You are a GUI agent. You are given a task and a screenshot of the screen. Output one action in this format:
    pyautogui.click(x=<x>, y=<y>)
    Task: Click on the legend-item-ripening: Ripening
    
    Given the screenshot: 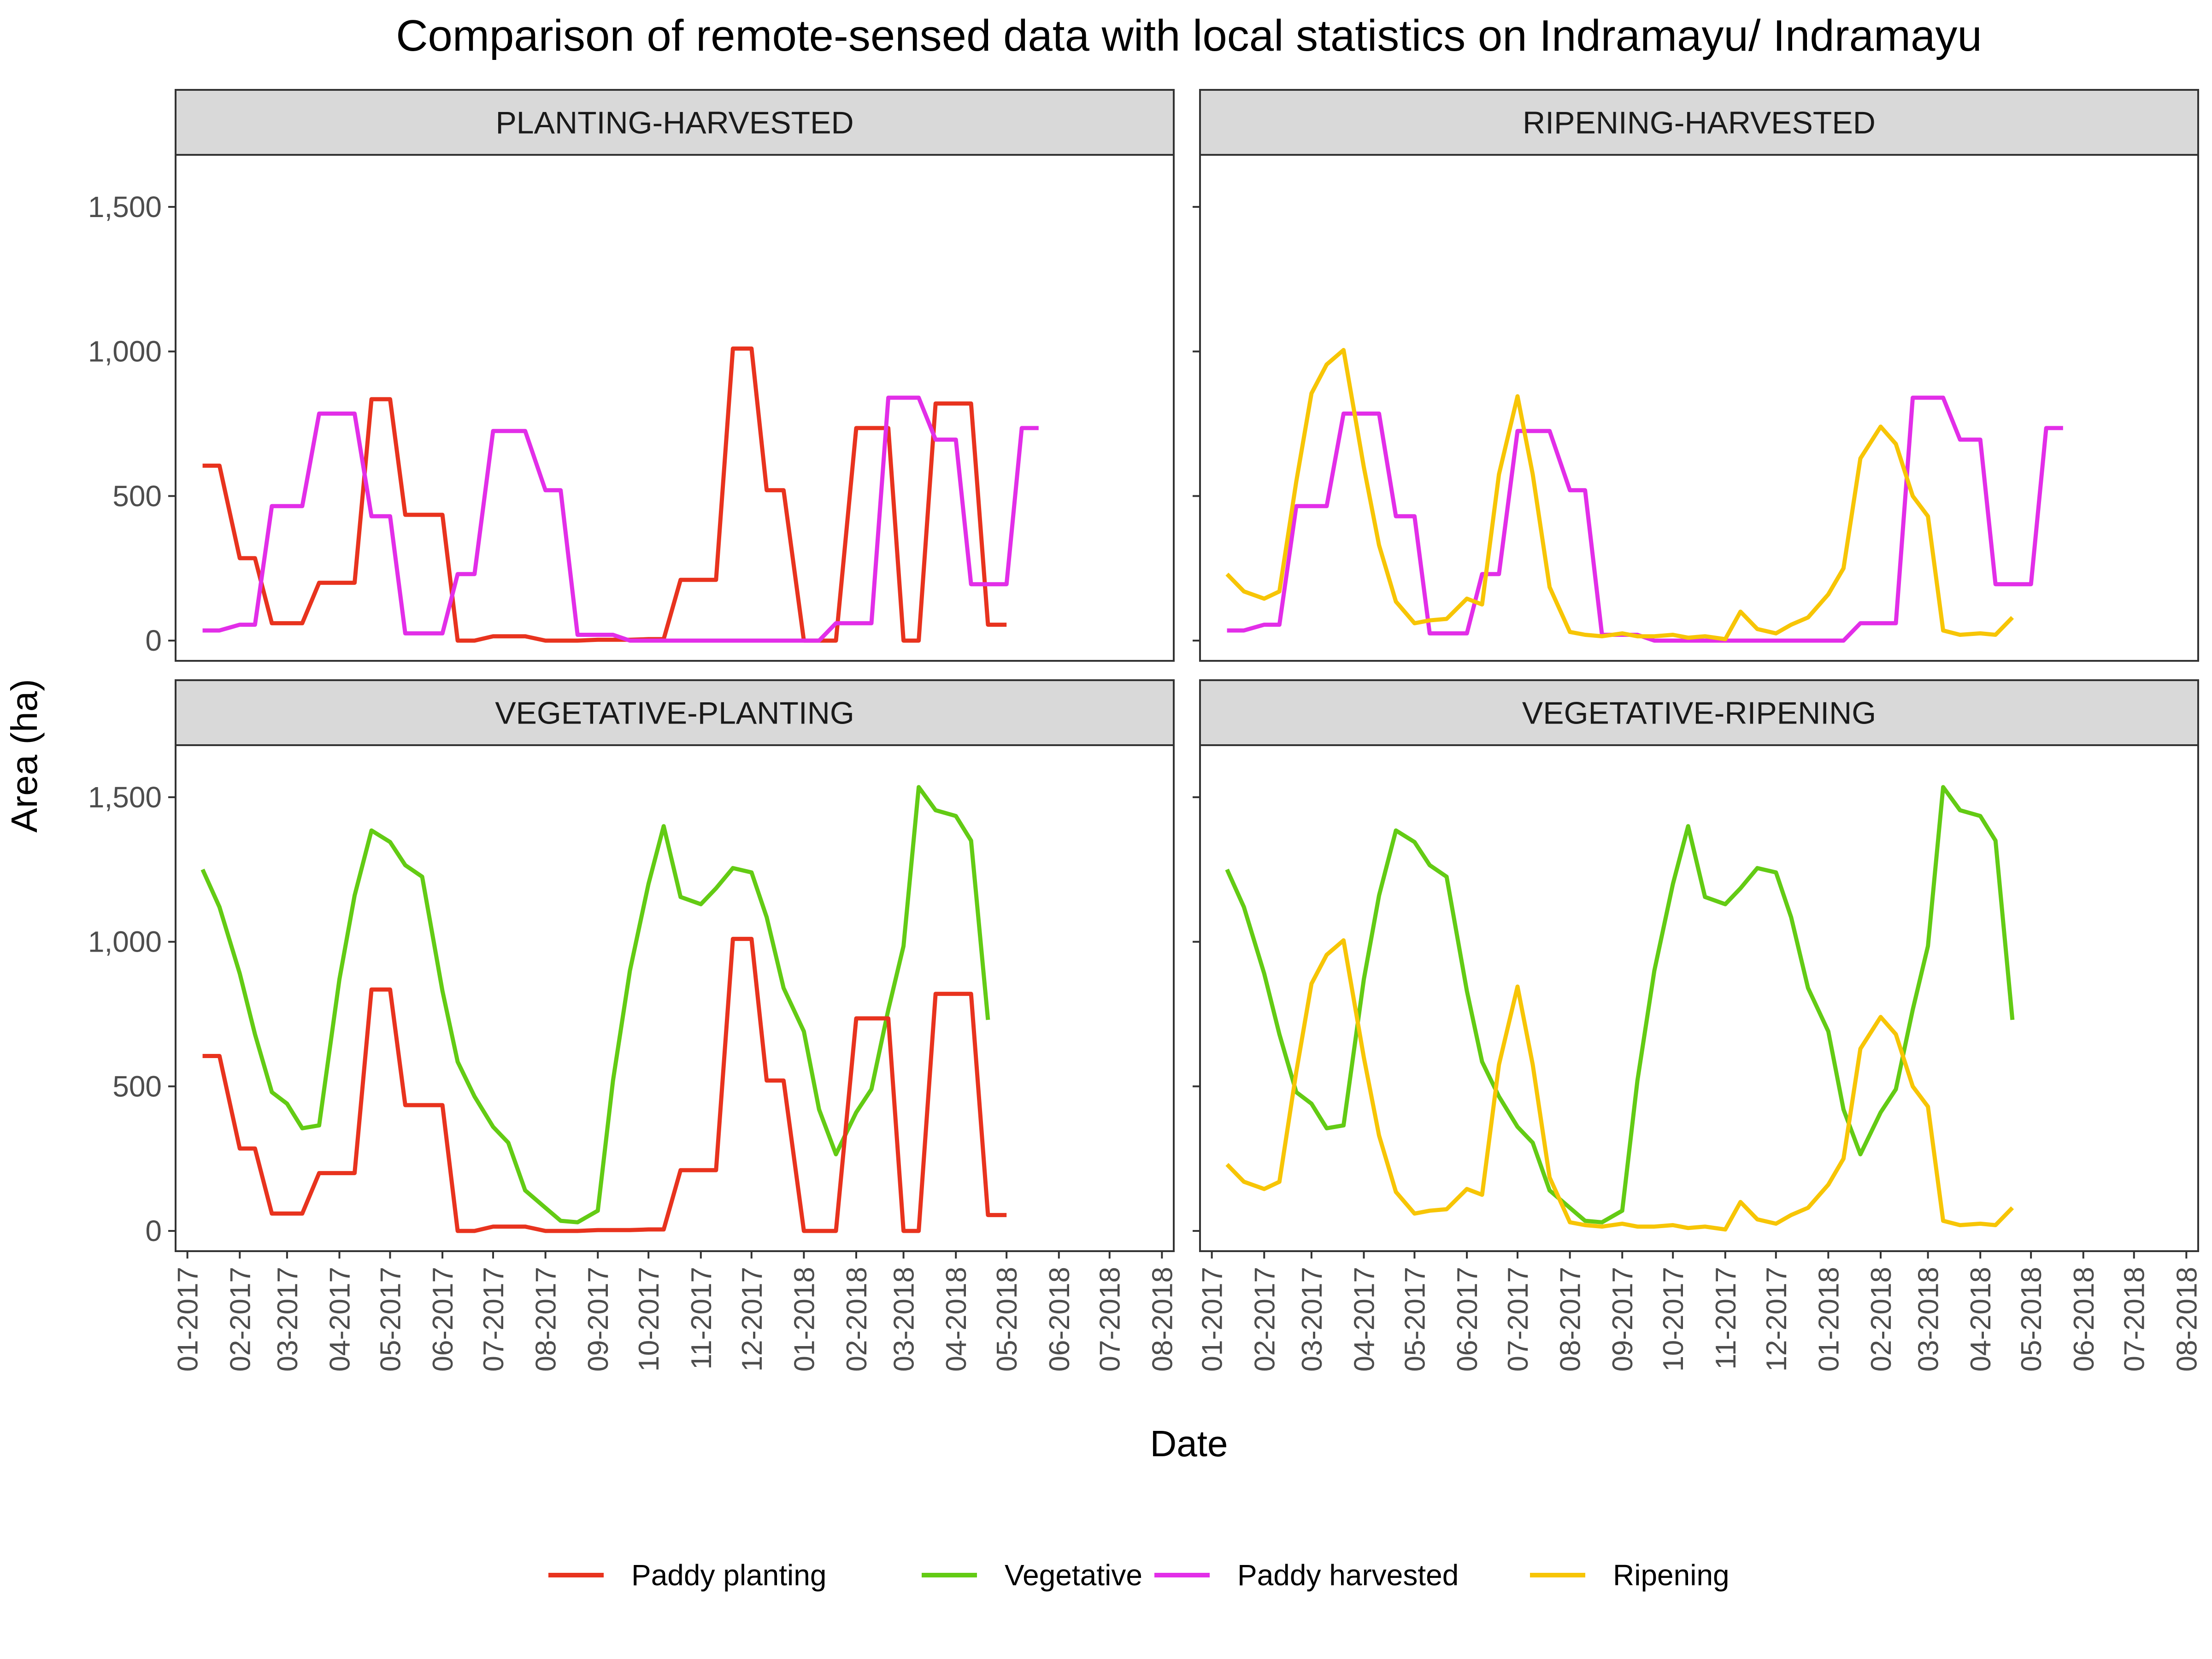 What is the action you would take?
    pyautogui.click(x=1630, y=1575)
    